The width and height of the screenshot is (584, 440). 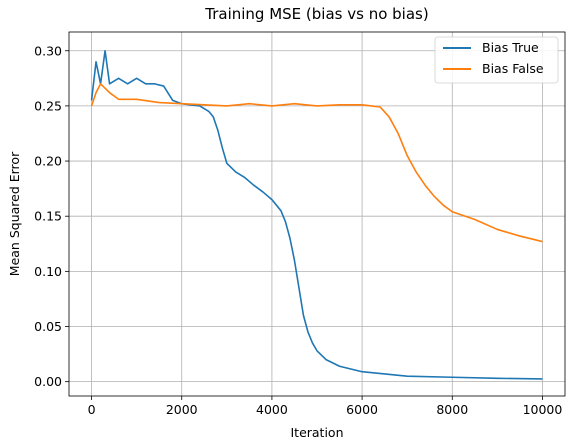 What do you see at coordinates (452, 409) in the screenshot?
I see `x-tick-label: 8000` at bounding box center [452, 409].